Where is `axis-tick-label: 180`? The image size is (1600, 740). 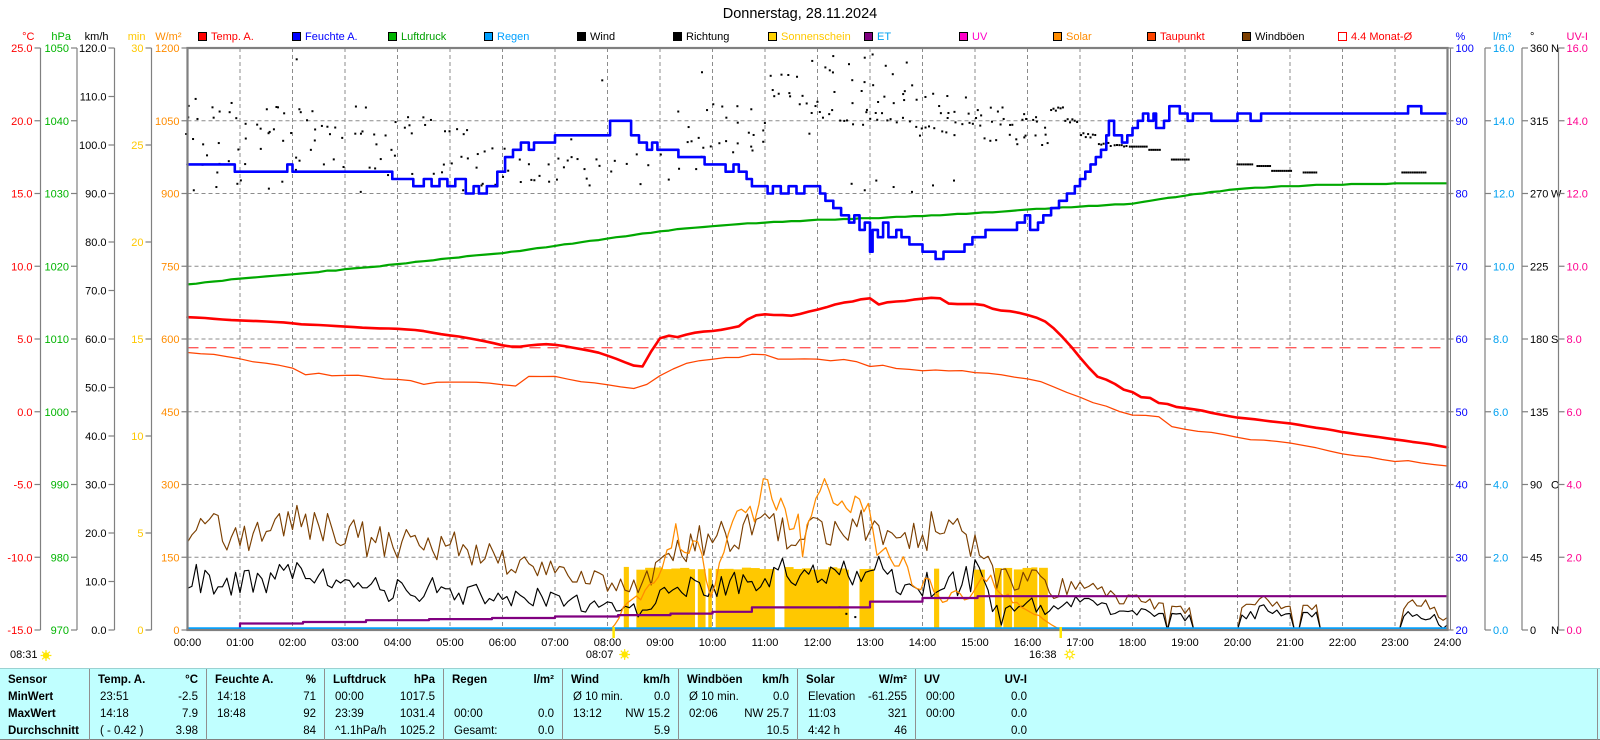 axis-tick-label: 180 is located at coordinates (1539, 340).